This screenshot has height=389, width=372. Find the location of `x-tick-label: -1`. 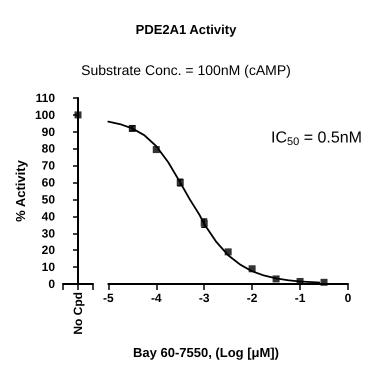

x-tick-label: -1 is located at coordinates (300, 298).